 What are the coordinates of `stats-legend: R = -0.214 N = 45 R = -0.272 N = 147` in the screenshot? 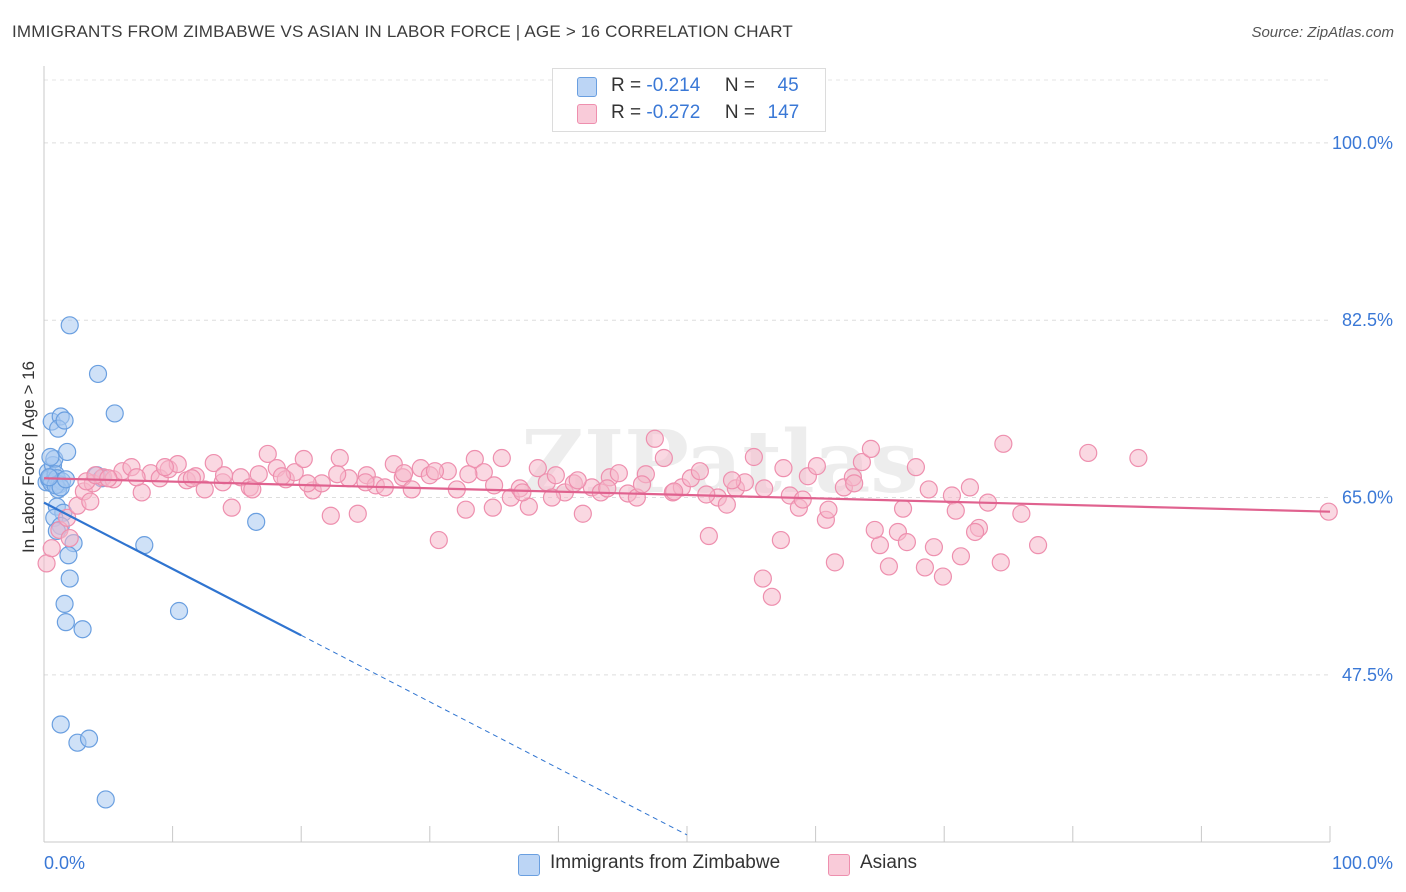 It's located at (689, 100).